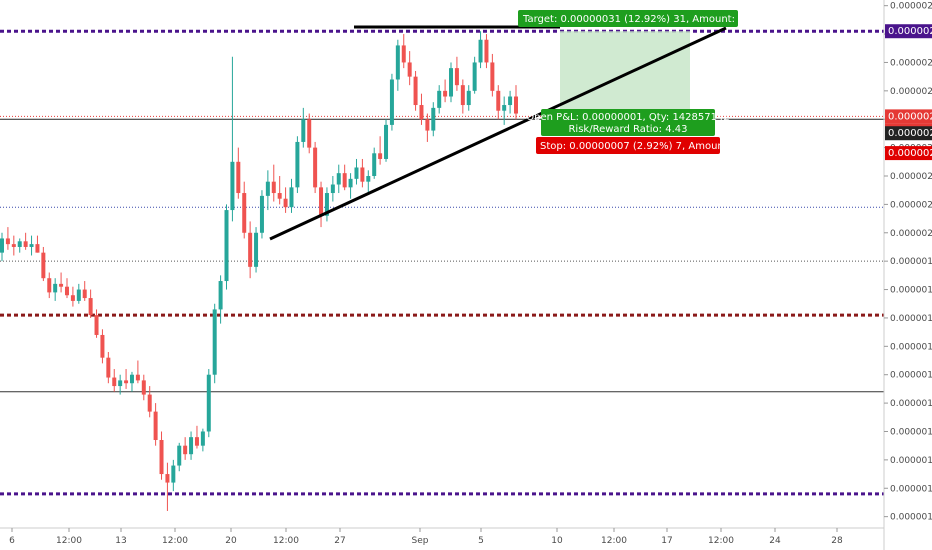 Image resolution: width=932 pixels, height=550 pixels. Describe the element at coordinates (628, 18) in the screenshot. I see `target-label` at that location.